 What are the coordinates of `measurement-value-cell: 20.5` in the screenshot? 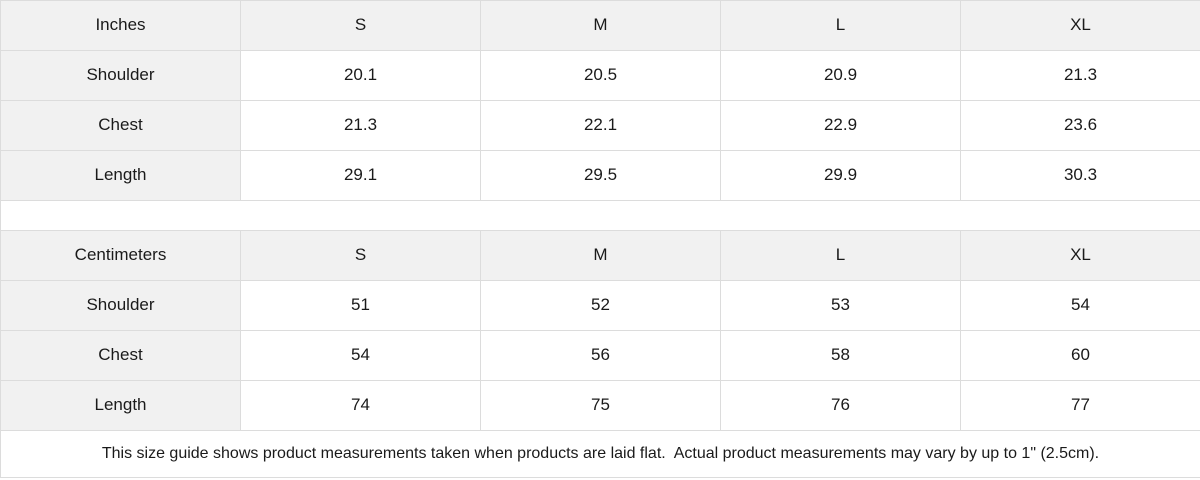 It's located at (600, 75).